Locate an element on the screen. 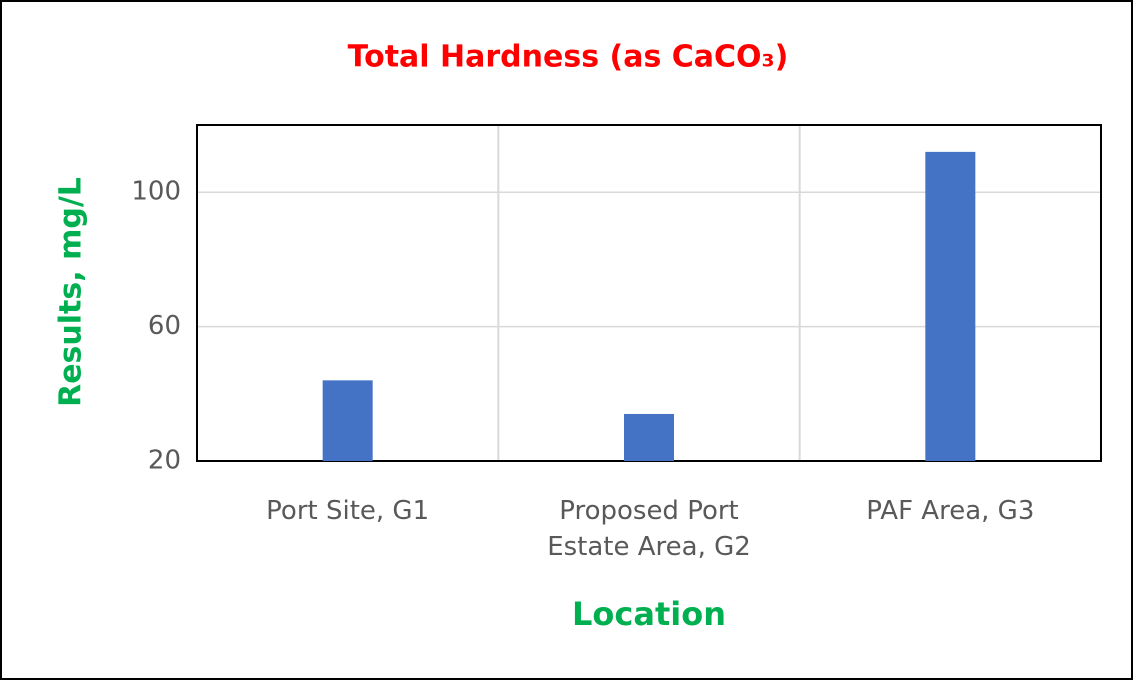 The image size is (1133, 680). y-tick-label: 20 is located at coordinates (164, 461).